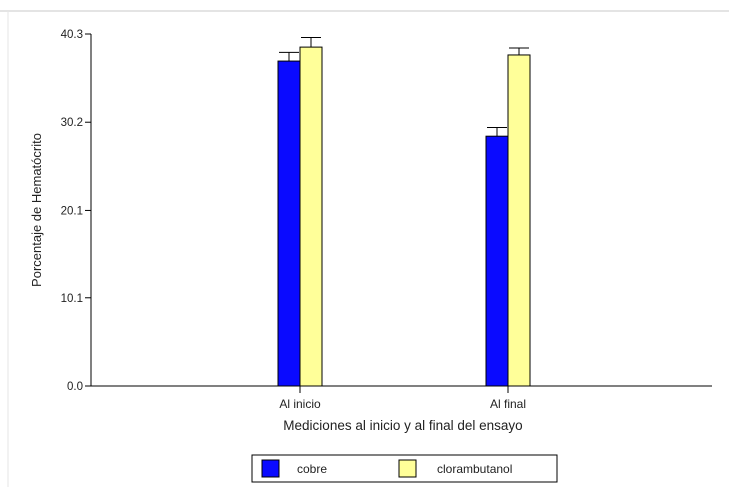 The image size is (729, 487). I want to click on y-tick-label: 30.2, so click(72, 123).